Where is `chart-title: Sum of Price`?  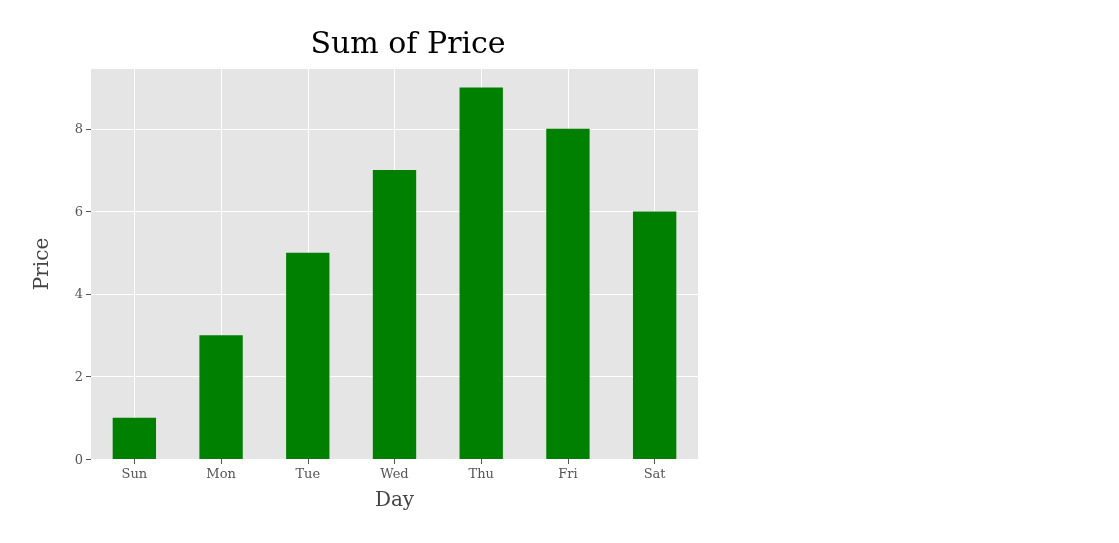
chart-title: Sum of Price is located at coordinates (408, 42).